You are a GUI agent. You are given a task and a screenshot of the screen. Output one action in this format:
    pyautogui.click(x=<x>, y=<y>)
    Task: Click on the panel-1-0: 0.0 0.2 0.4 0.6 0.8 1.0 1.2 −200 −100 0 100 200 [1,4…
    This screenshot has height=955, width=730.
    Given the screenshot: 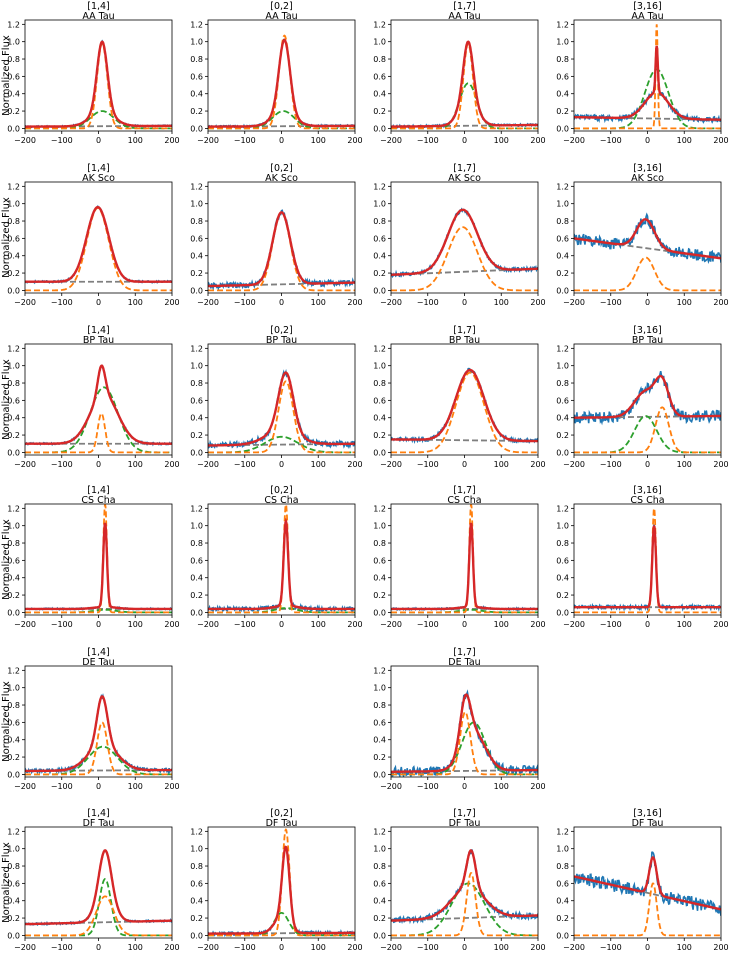 What is the action you would take?
    pyautogui.click(x=90, y=235)
    